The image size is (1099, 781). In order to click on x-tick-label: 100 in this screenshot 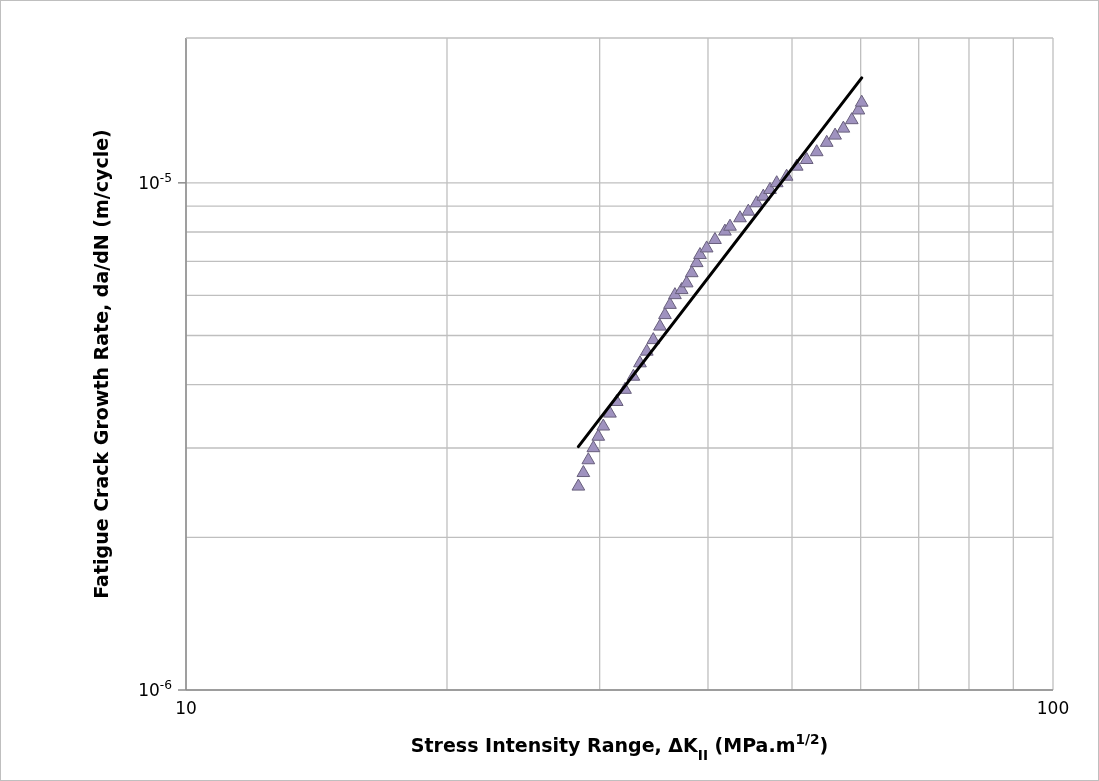, I will do `click(1053, 708)`.